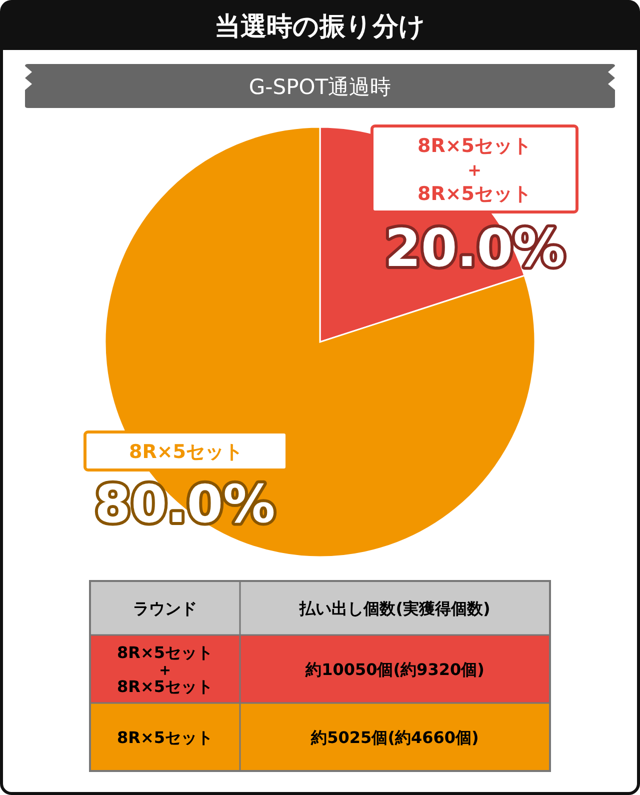 Image resolution: width=640 pixels, height=795 pixels. What do you see at coordinates (320, 27) in the screenshot?
I see `chart-title: 当選時の振り分け` at bounding box center [320, 27].